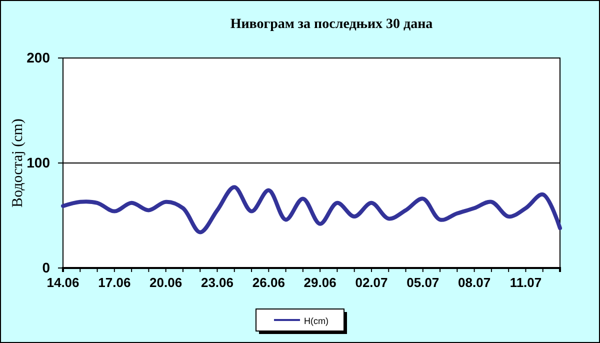 The width and height of the screenshot is (600, 343). I want to click on legend-label: H(cm), so click(316, 321).